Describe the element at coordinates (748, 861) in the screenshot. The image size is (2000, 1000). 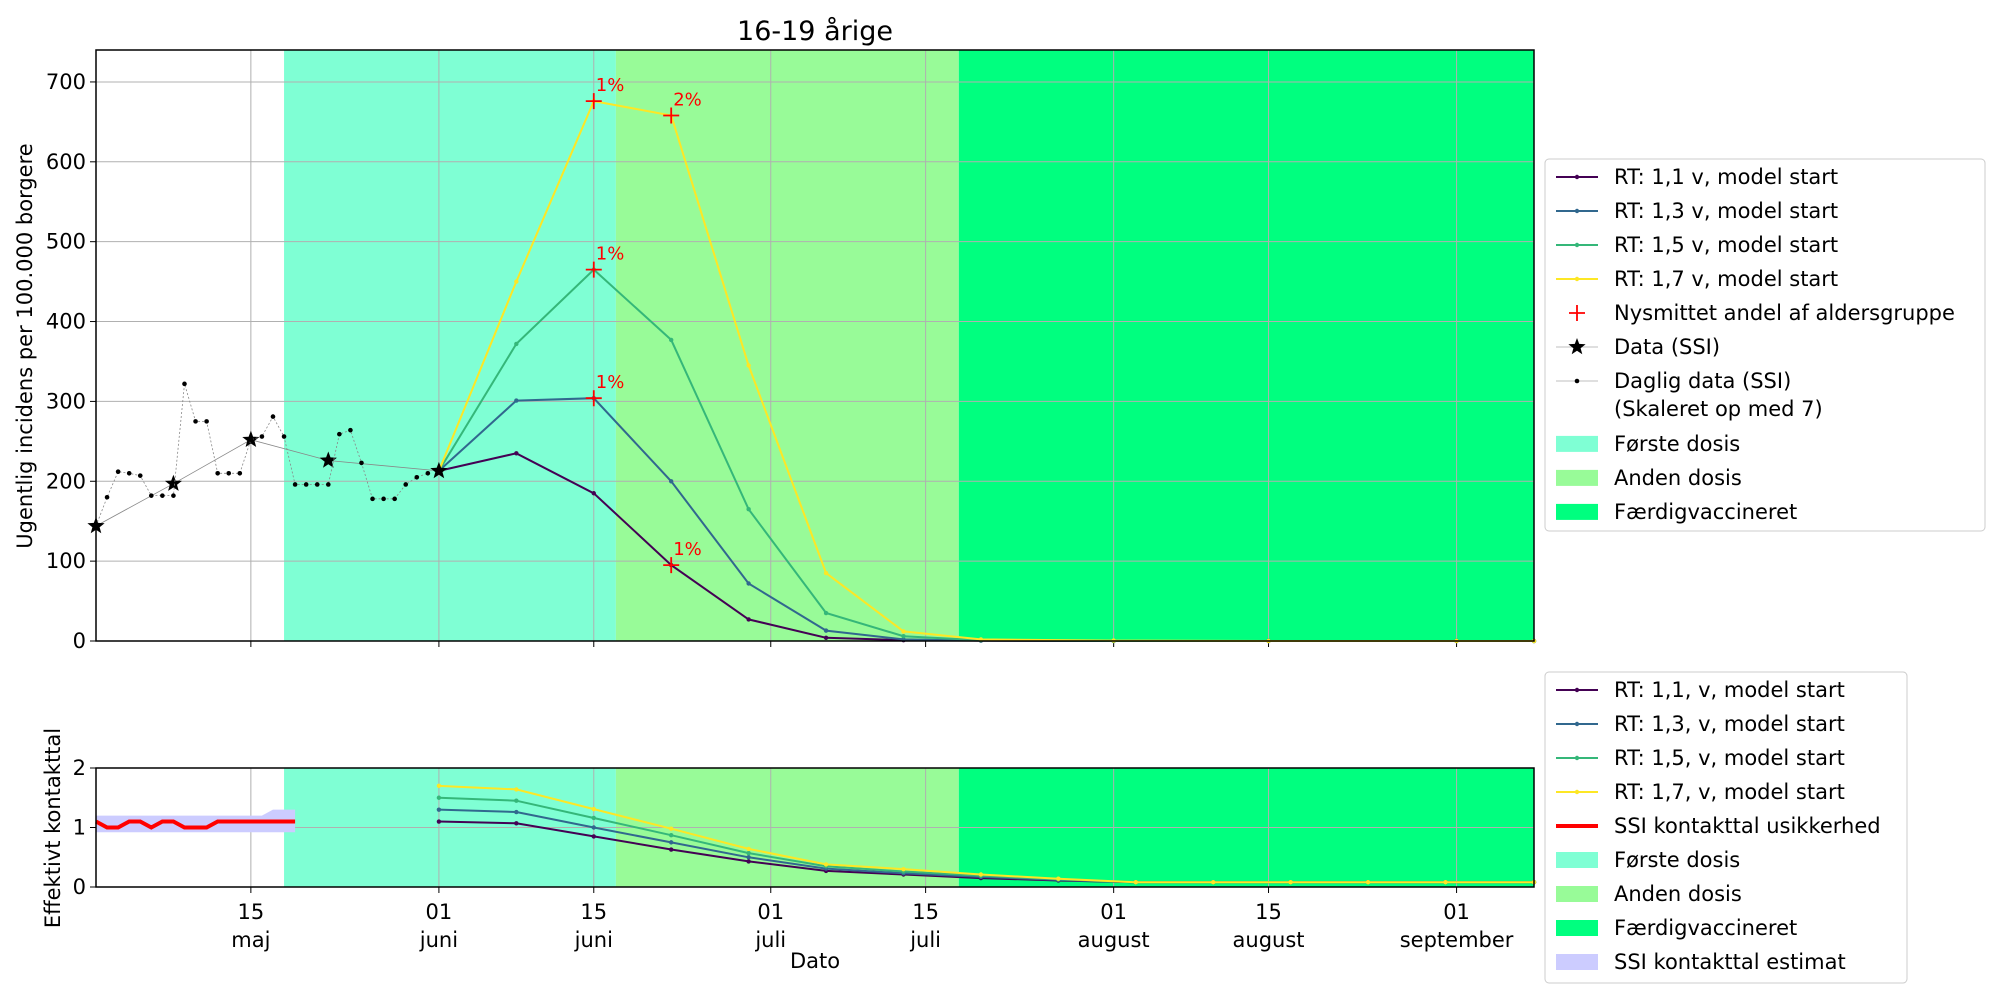
I see `bottom-series-0-point` at that location.